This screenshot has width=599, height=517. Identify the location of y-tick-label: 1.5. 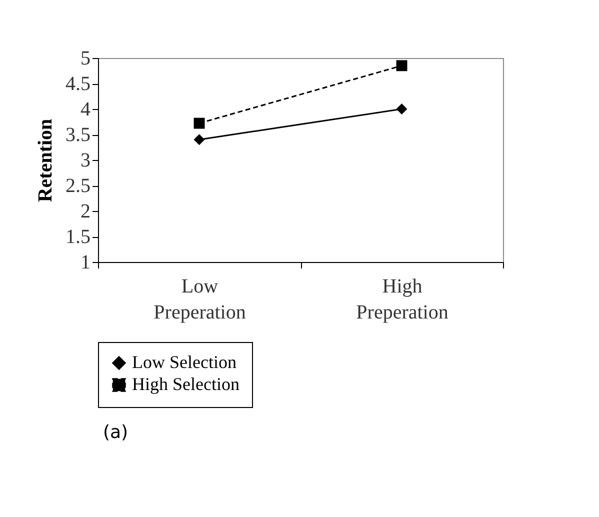
(78, 237).